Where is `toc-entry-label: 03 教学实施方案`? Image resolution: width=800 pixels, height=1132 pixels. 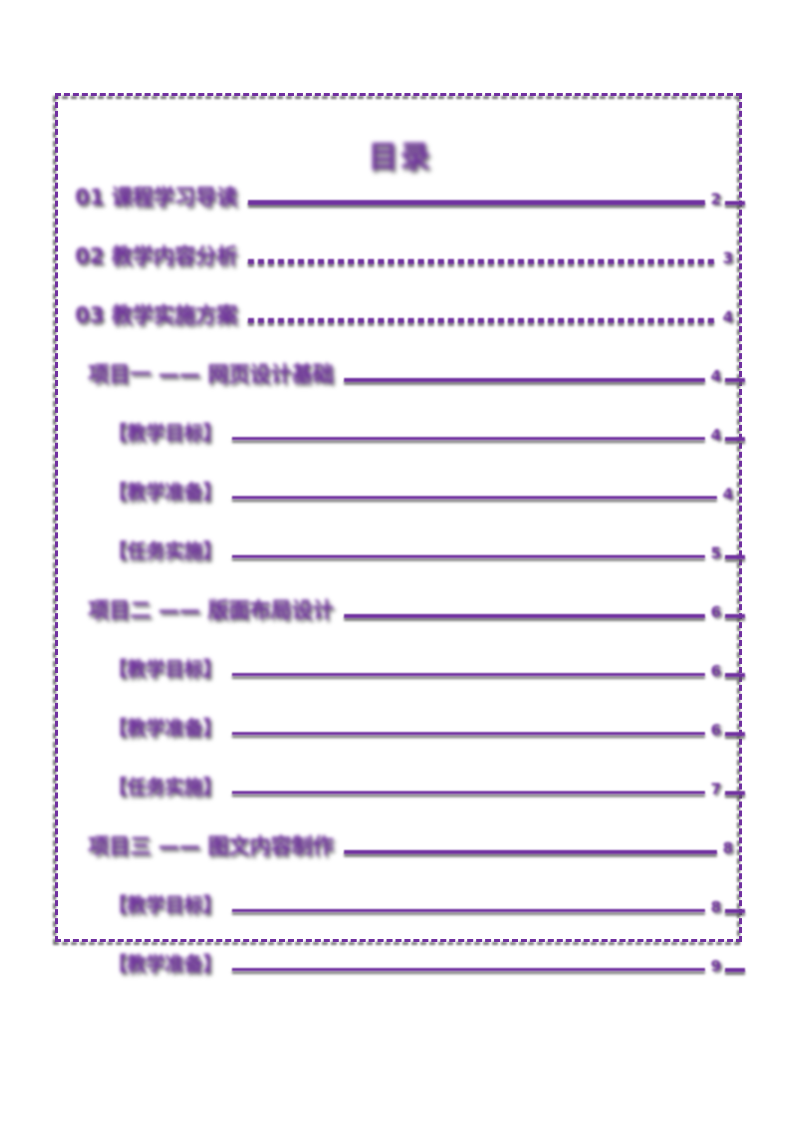 toc-entry-label: 03 教学实施方案 is located at coordinates (156, 314).